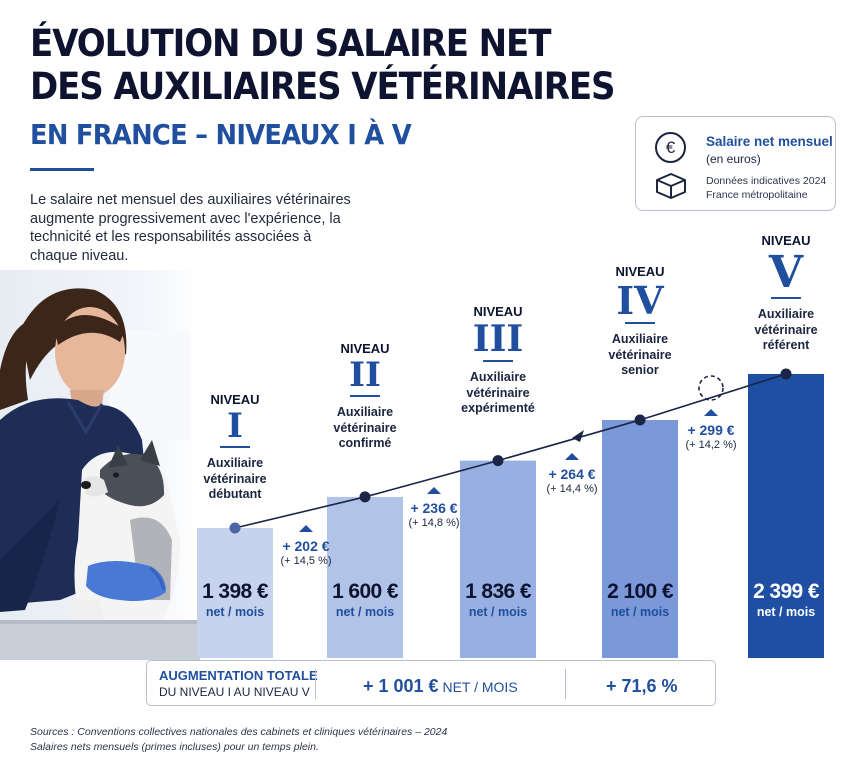  Describe the element at coordinates (786, 516) in the screenshot. I see `bar-level-V` at that location.